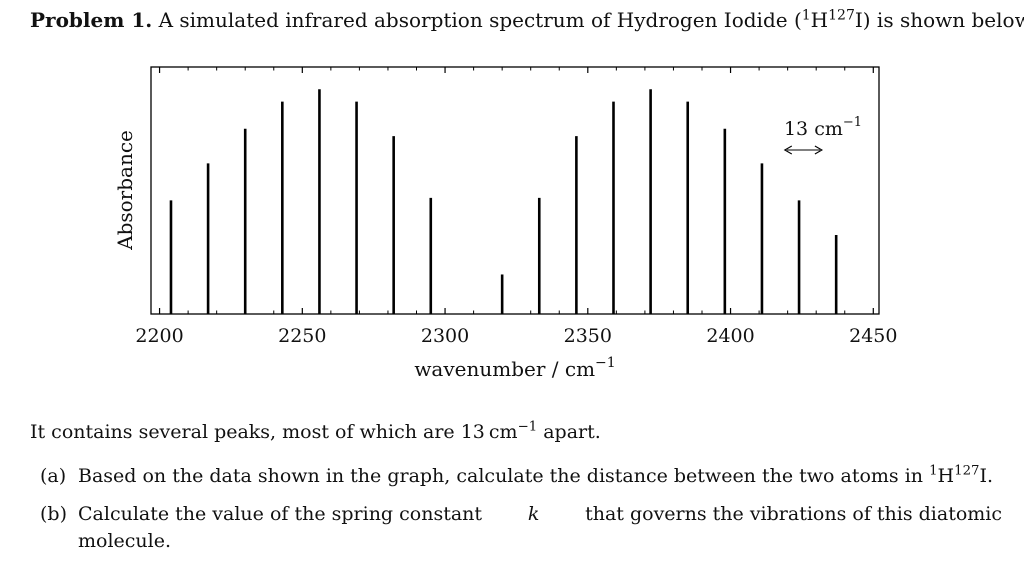 This screenshot has height=570, width=1024. Describe the element at coordinates (569, 432) in the screenshot. I see `body-text-after: apart.` at that location.